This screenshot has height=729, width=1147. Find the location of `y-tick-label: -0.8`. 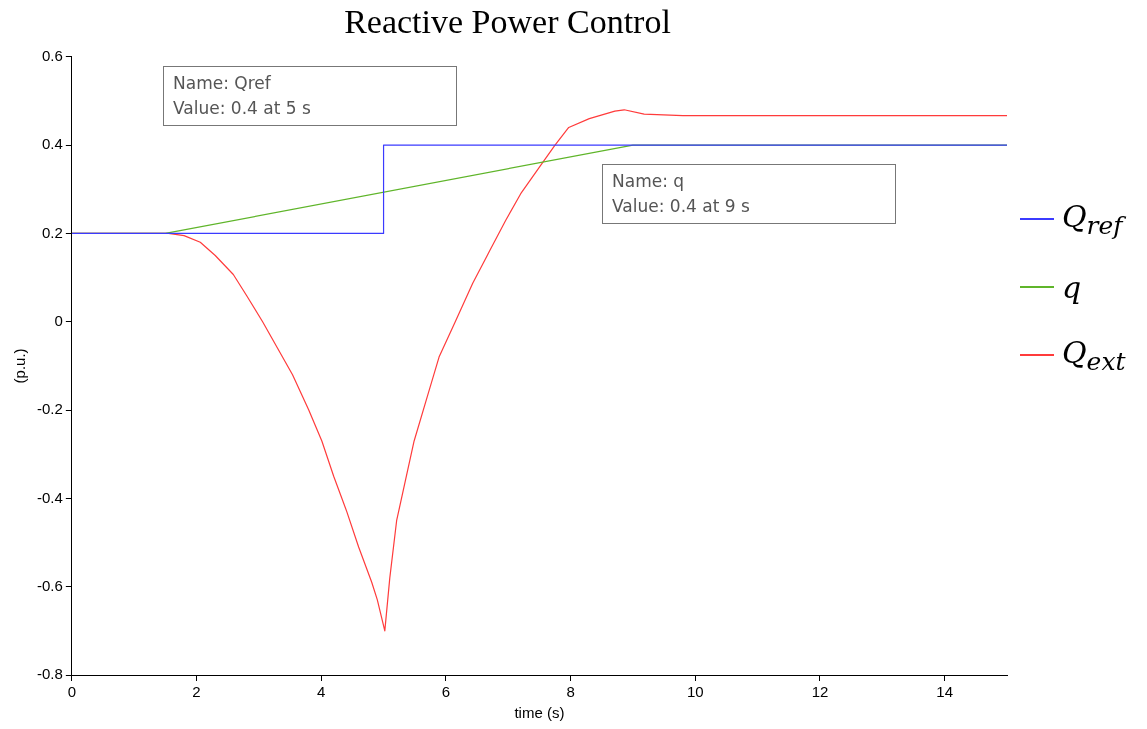

y-tick-label: -0.8 is located at coordinates (49, 674).